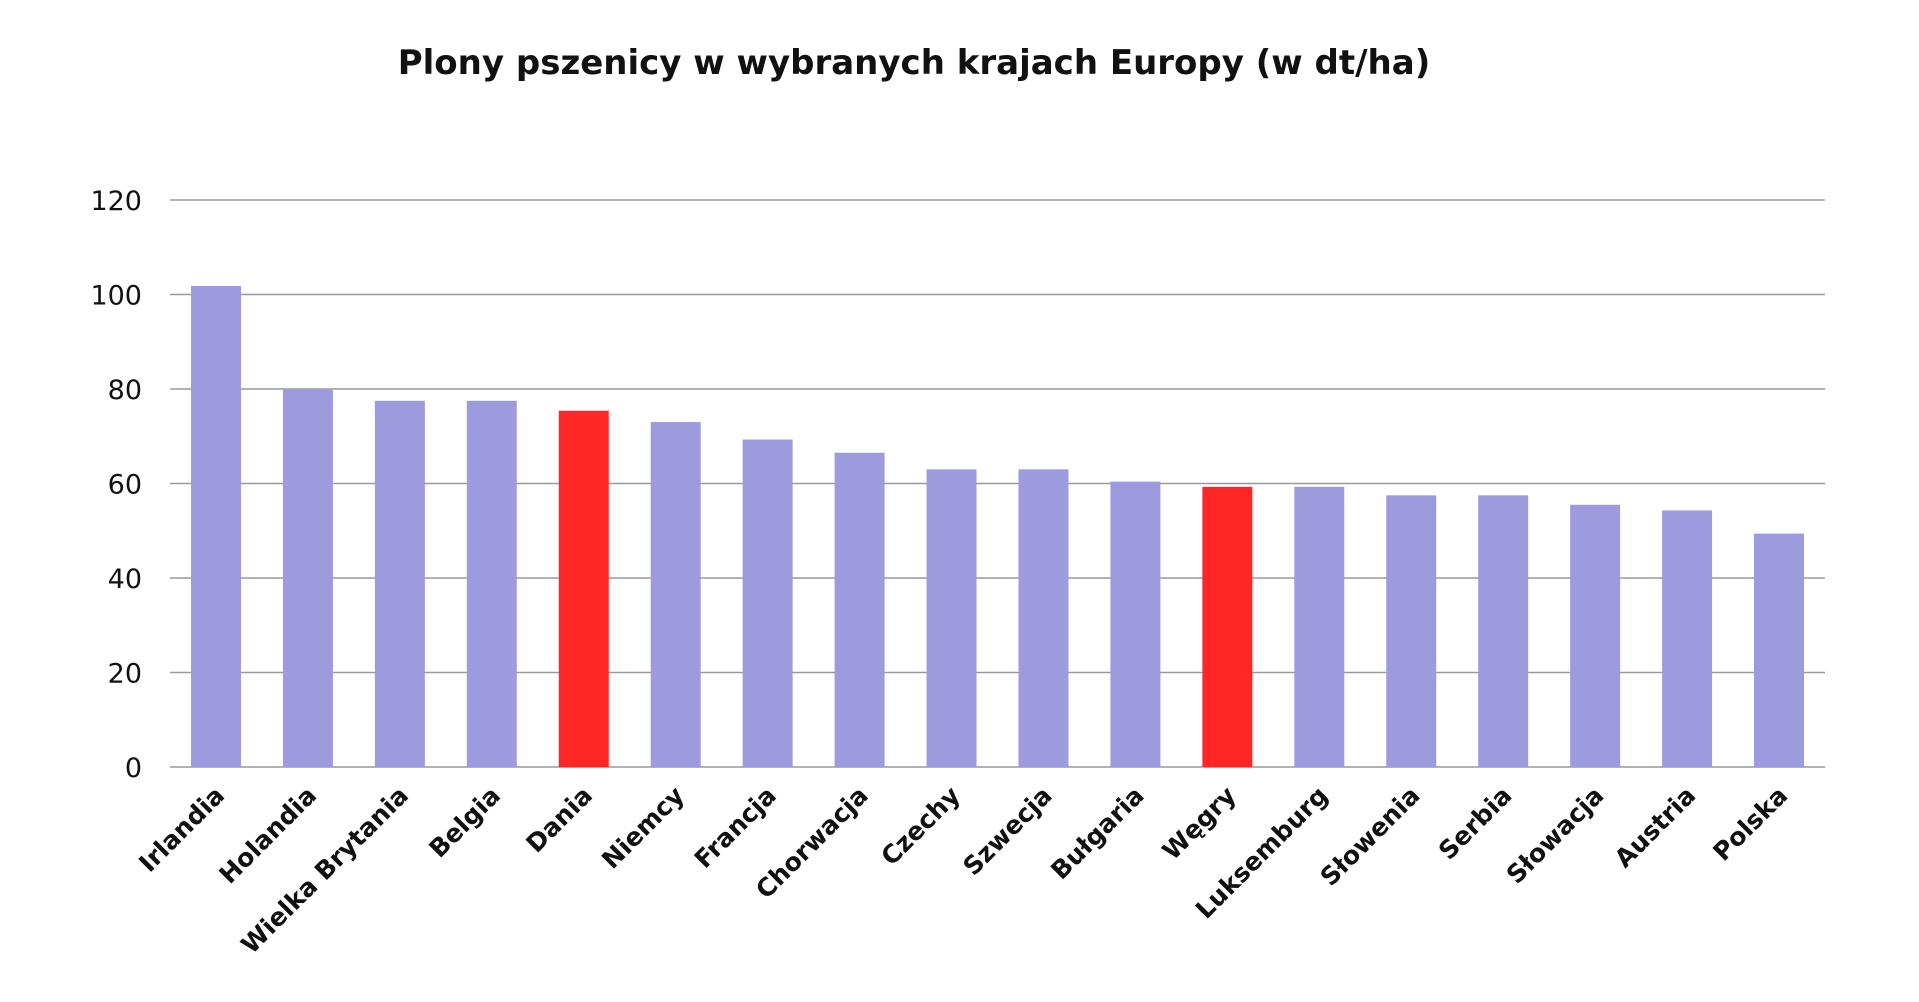 The height and width of the screenshot is (1002, 1919). Describe the element at coordinates (1687, 638) in the screenshot. I see `bar-austria` at that location.